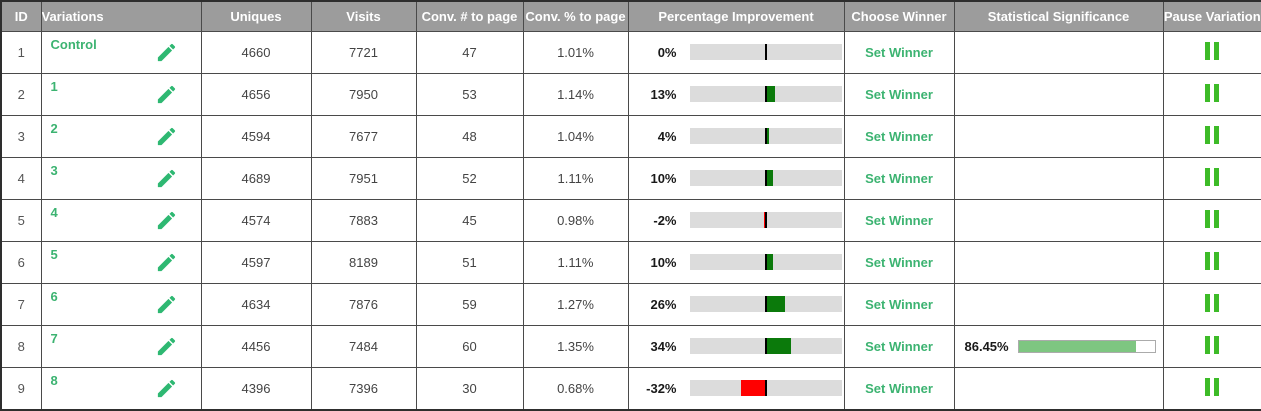 This screenshot has width=1261, height=411. What do you see at coordinates (469, 178) in the screenshot?
I see `conv-num-value: 52` at bounding box center [469, 178].